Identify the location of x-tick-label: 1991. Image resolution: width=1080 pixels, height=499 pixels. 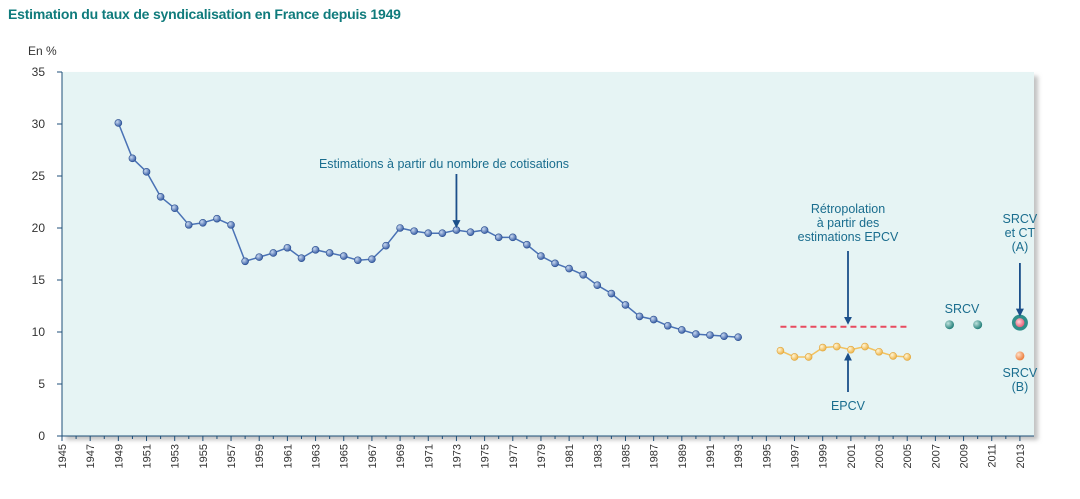
(711, 456).